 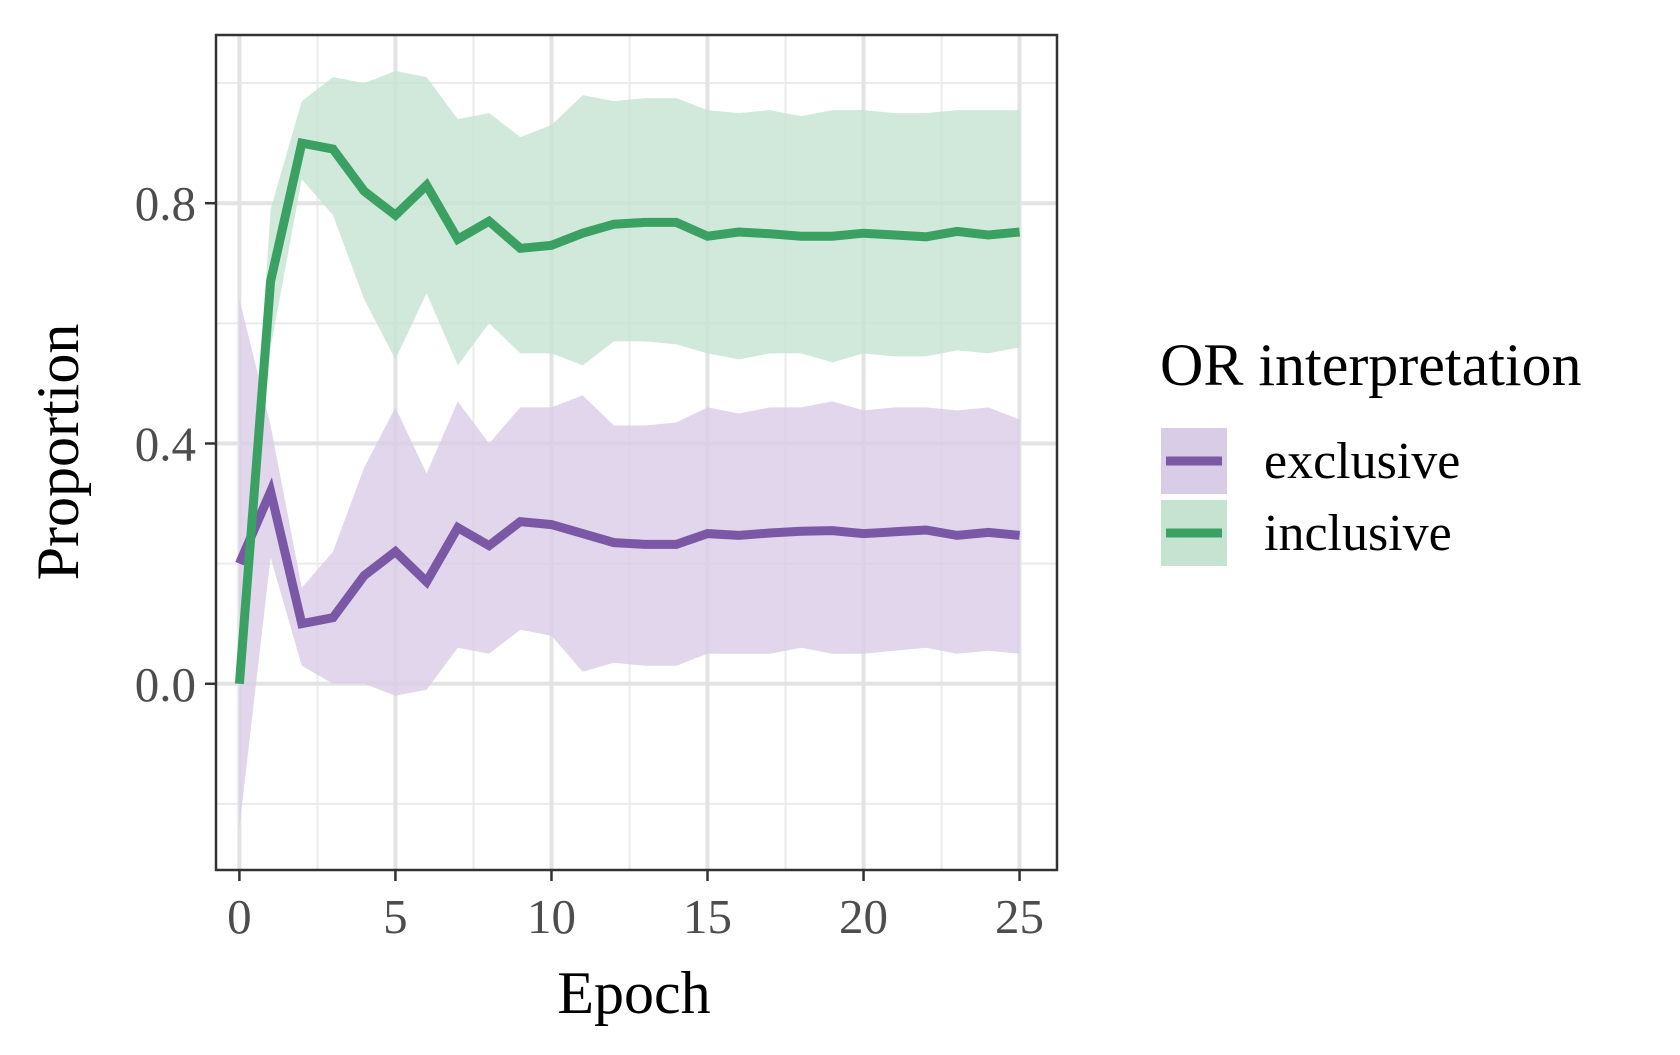 What do you see at coordinates (1358, 533) in the screenshot?
I see `legend-label: inclusive` at bounding box center [1358, 533].